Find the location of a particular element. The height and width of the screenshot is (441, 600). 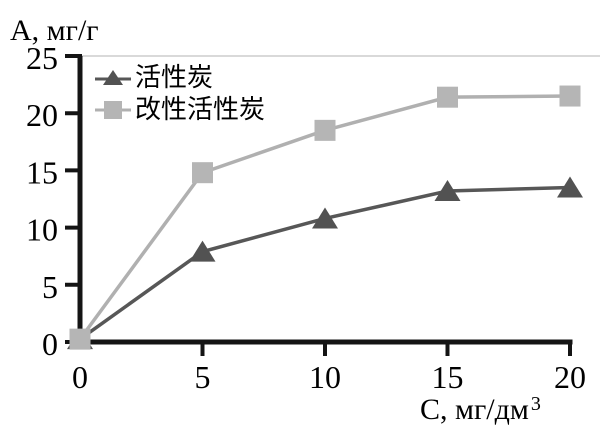

x-tick-label: 15 is located at coordinates (448, 377).